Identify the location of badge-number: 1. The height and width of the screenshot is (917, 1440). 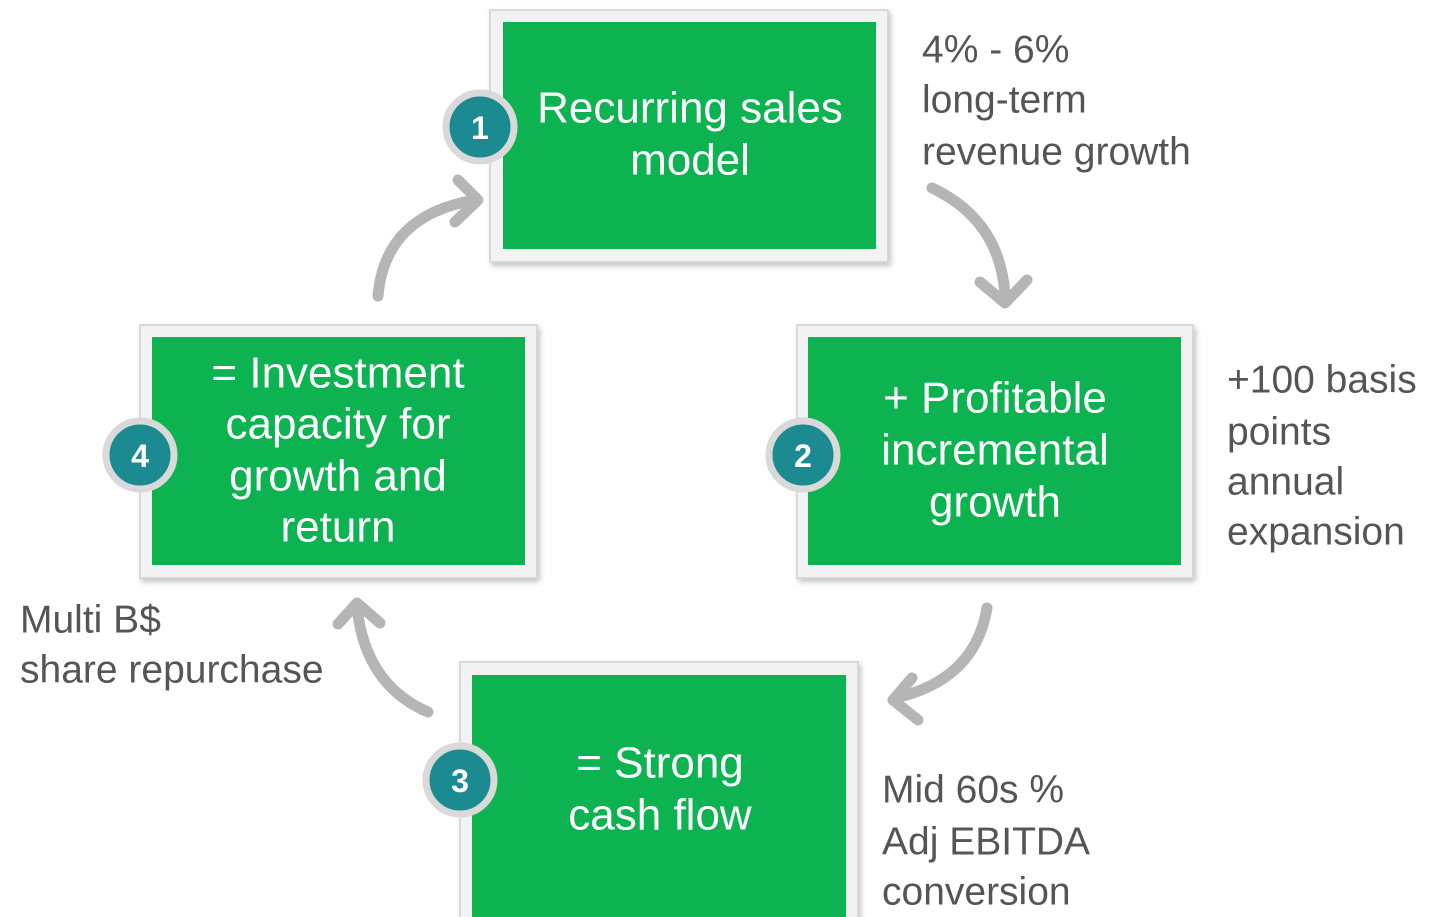
(480, 128).